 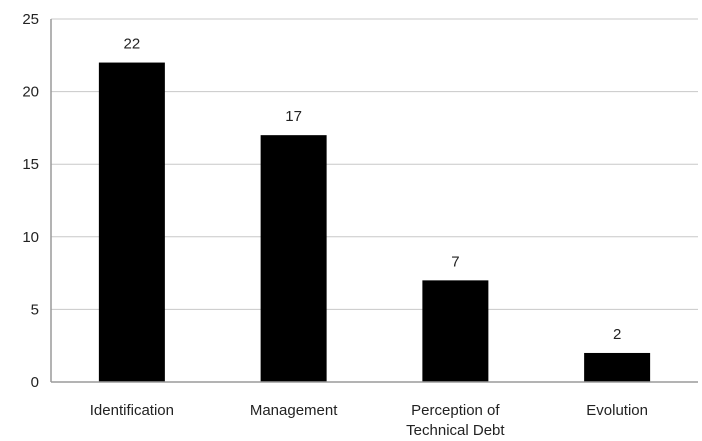 I want to click on data-label: 2, so click(x=617, y=334).